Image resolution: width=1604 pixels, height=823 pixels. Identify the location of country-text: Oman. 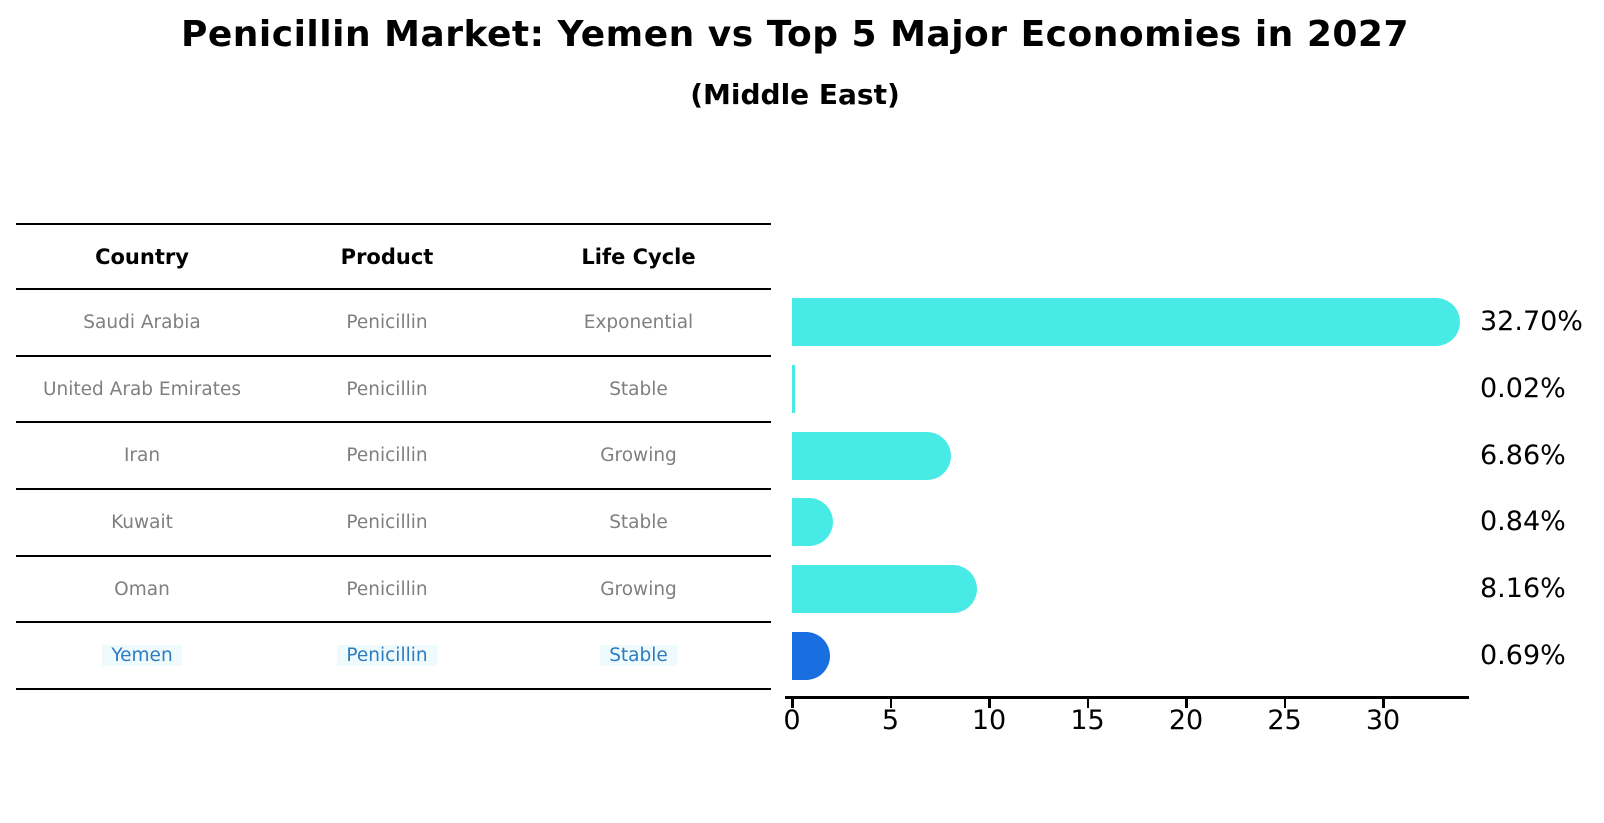
(142, 589).